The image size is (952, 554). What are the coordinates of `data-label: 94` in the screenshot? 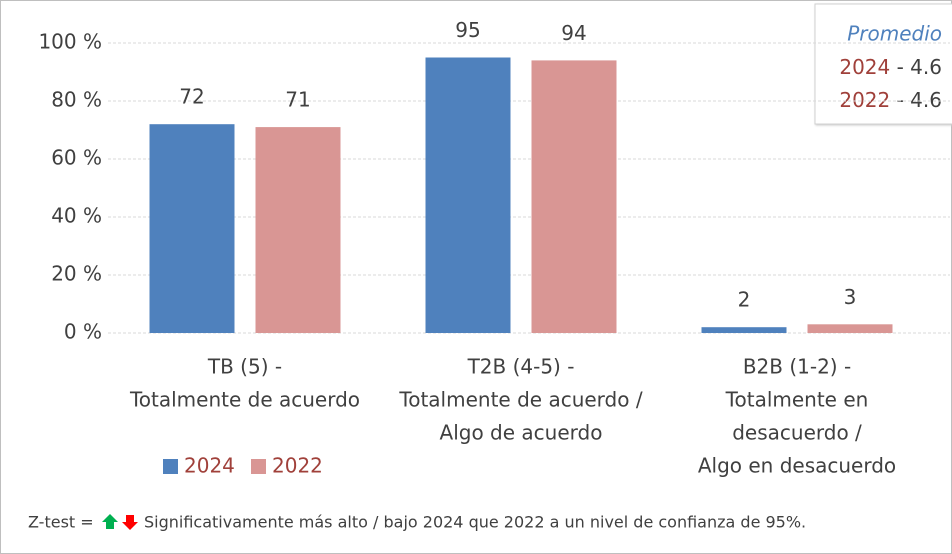 It's located at (573, 33).